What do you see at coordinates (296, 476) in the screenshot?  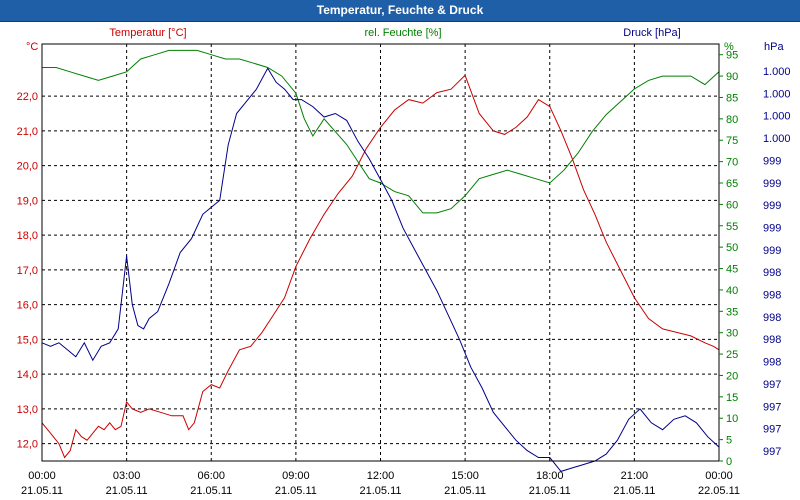 I see `x-tick-time: 09:00` at bounding box center [296, 476].